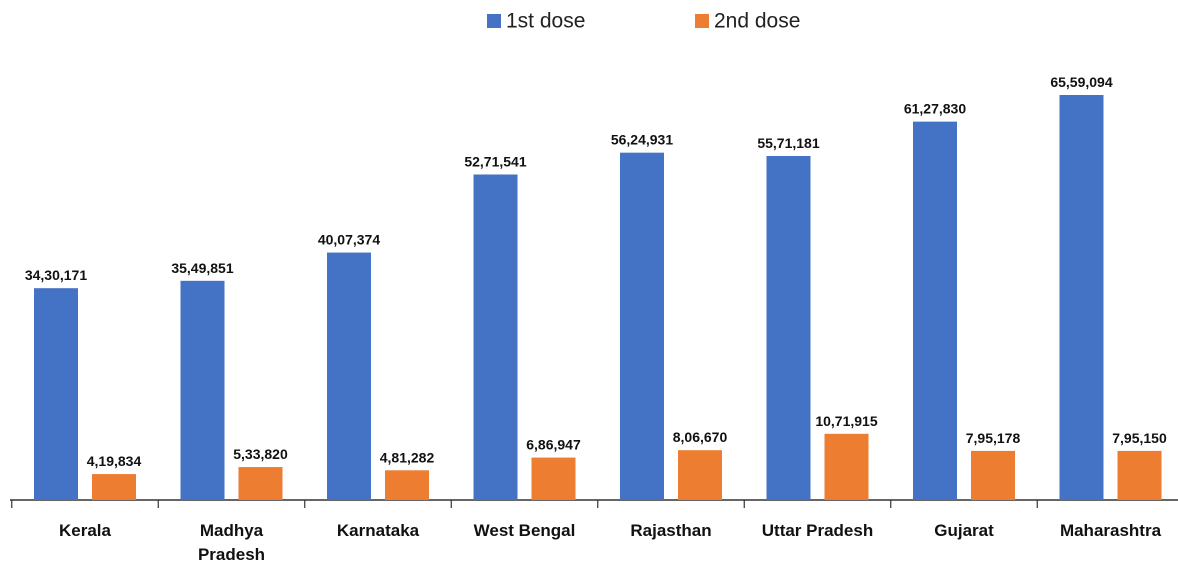 This screenshot has width=1178, height=567. Describe the element at coordinates (700, 437) in the screenshot. I see `data-label: 8,06,670` at that location.